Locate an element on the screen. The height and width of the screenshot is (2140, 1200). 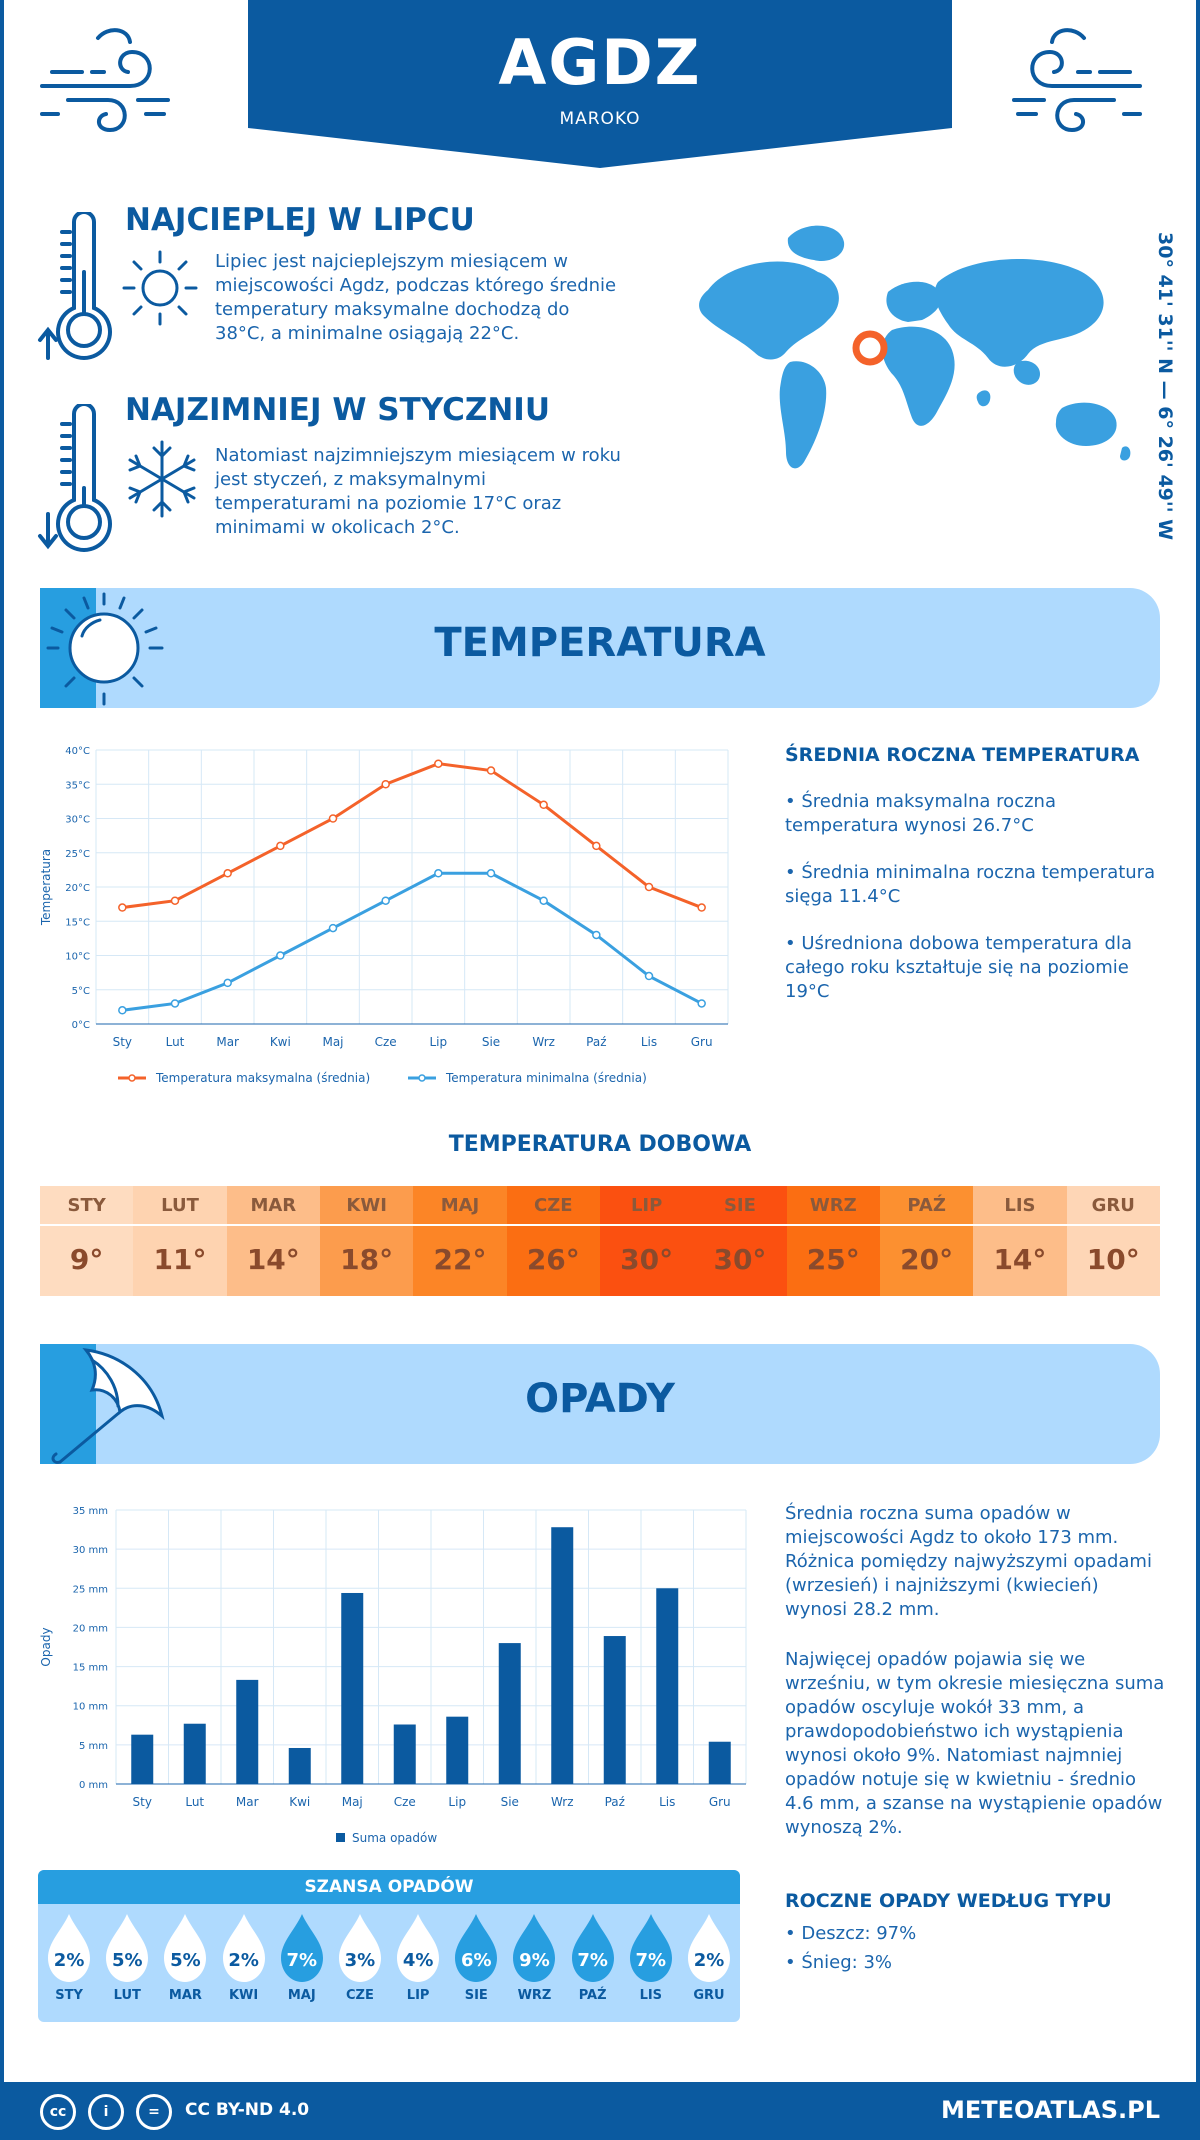
daily-temp-month: LIP is located at coordinates (646, 1206).